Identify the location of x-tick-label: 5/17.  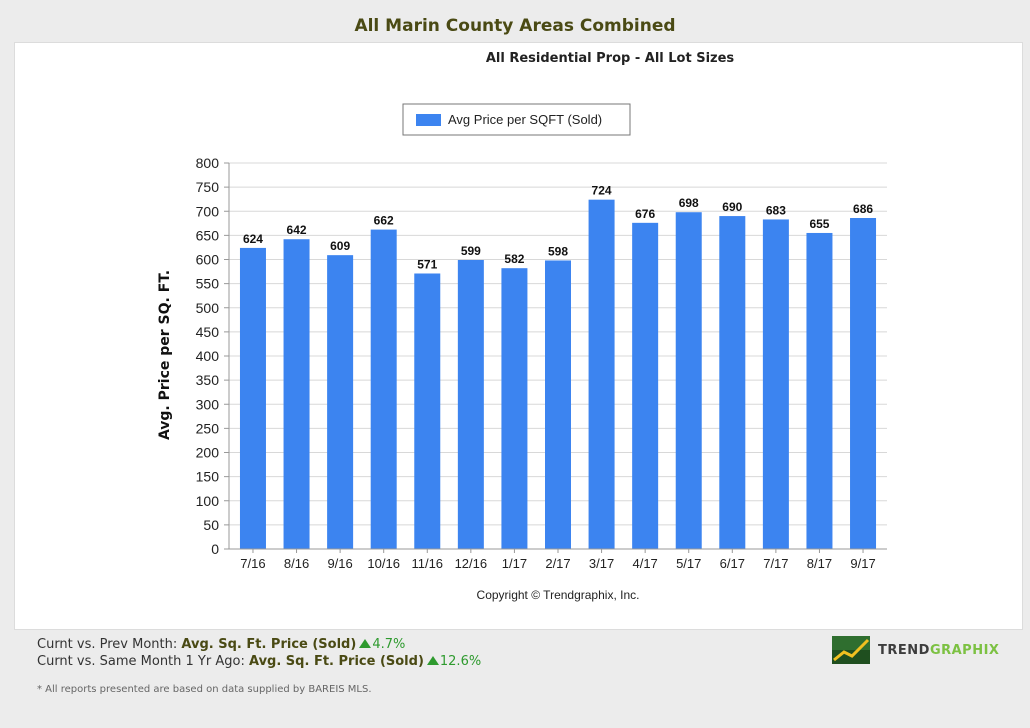
(688, 563).